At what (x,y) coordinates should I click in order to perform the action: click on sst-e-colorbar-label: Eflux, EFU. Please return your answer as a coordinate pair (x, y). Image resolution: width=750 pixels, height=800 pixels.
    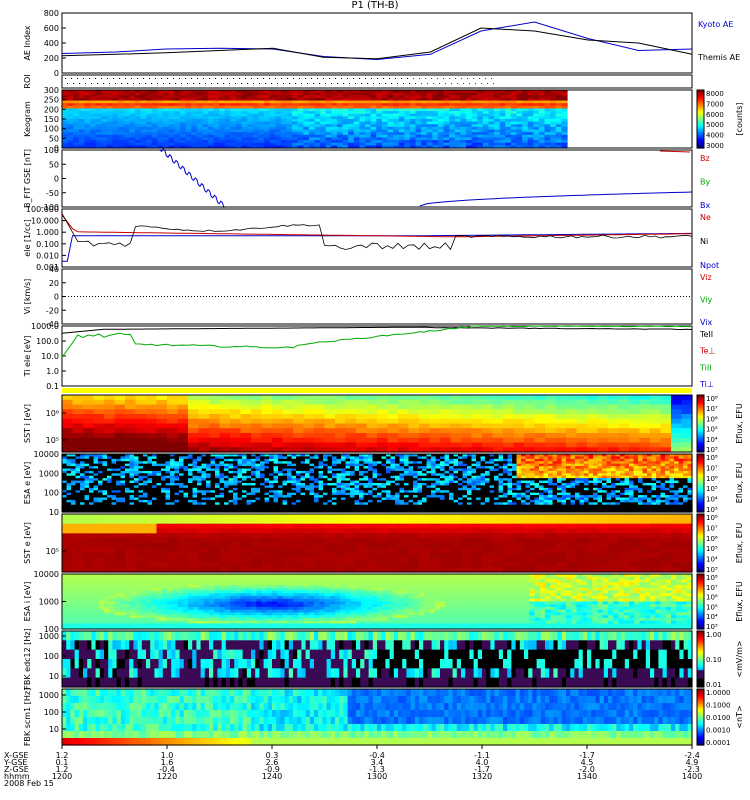
    Looking at the image, I should click on (739, 543).